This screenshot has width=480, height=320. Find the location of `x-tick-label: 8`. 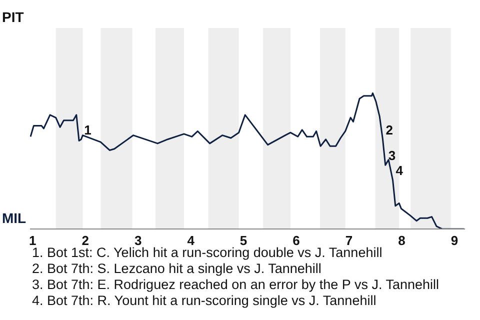

x-tick-label: 8 is located at coordinates (402, 240).